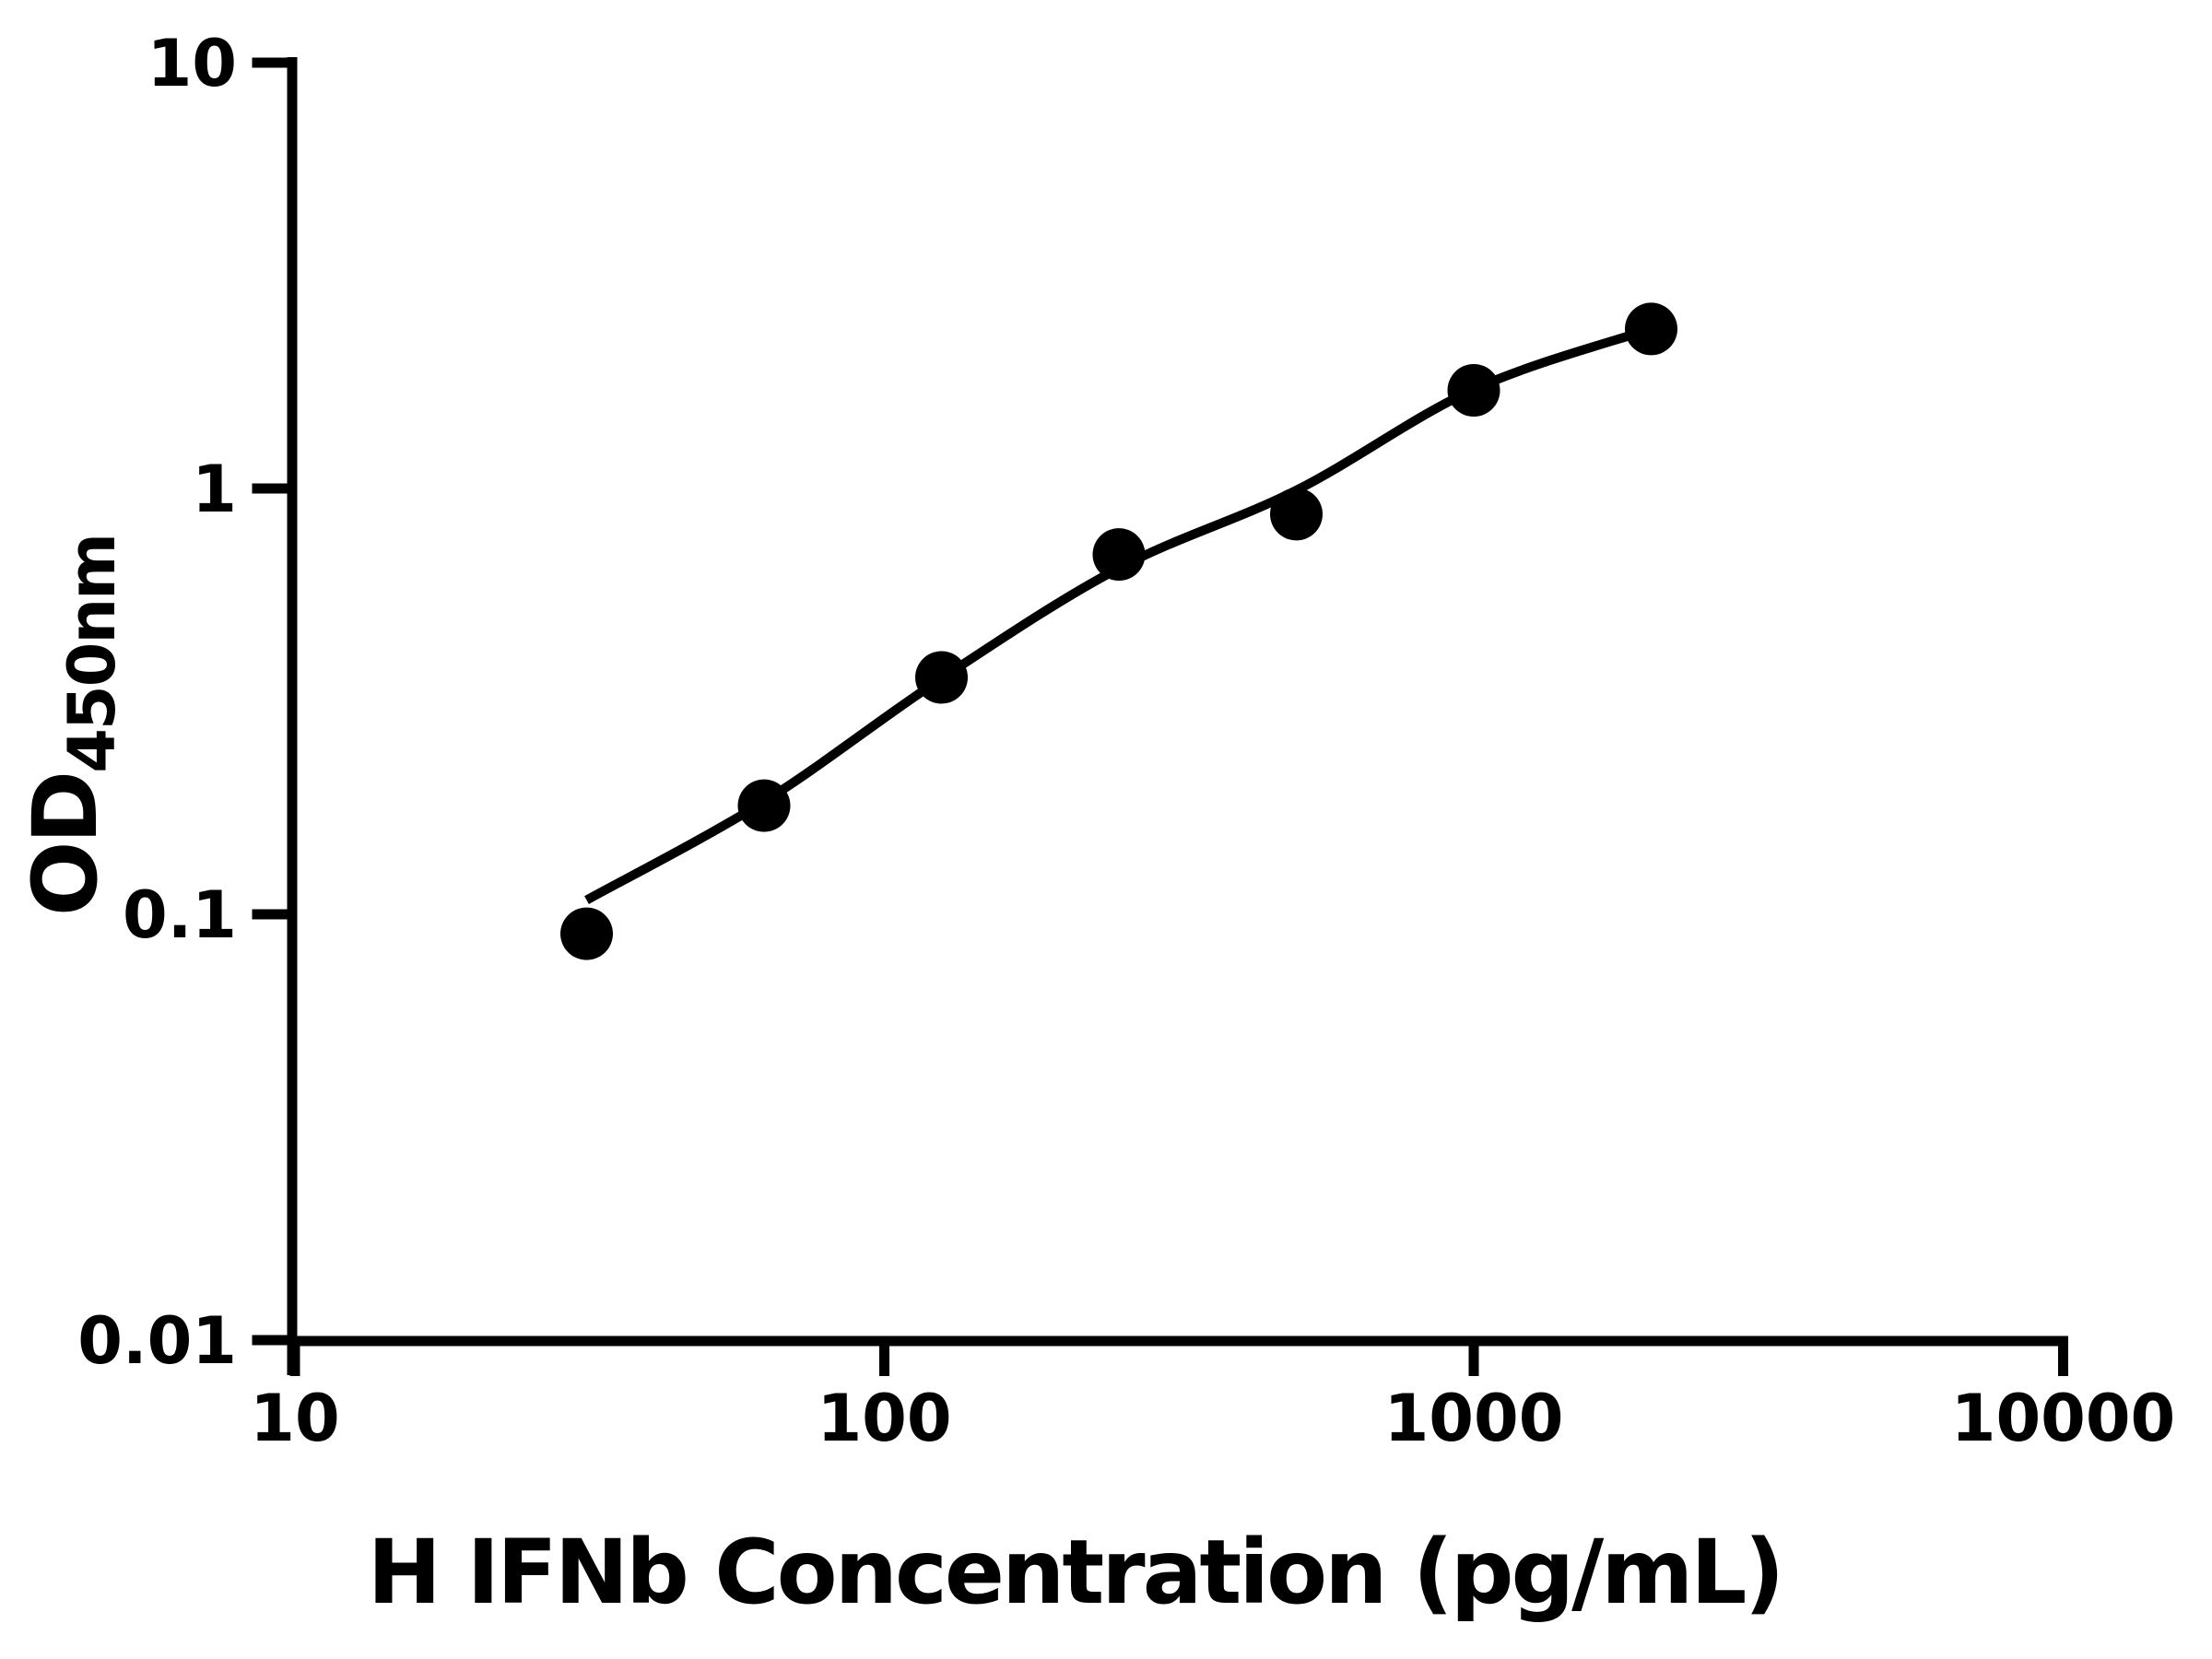 Image resolution: width=2212 pixels, height=1659 pixels. What do you see at coordinates (92, 654) in the screenshot?
I see `y-axis-title-subscript: 450nm` at bounding box center [92, 654].